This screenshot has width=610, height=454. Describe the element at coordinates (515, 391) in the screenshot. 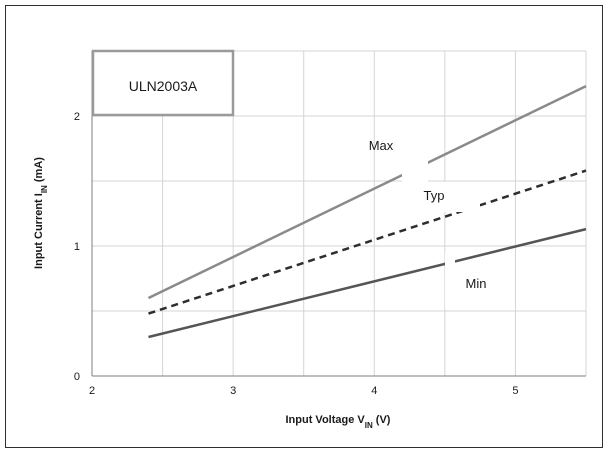

I see `x-tick-label: 5` at that location.